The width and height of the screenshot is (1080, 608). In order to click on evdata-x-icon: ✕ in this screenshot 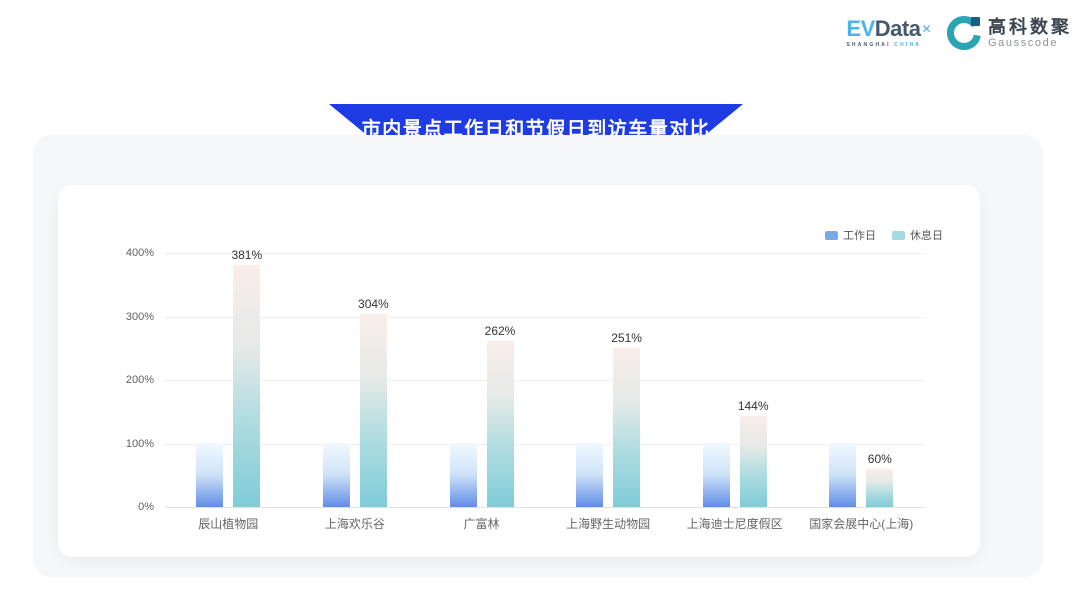, I will do `click(926, 29)`.